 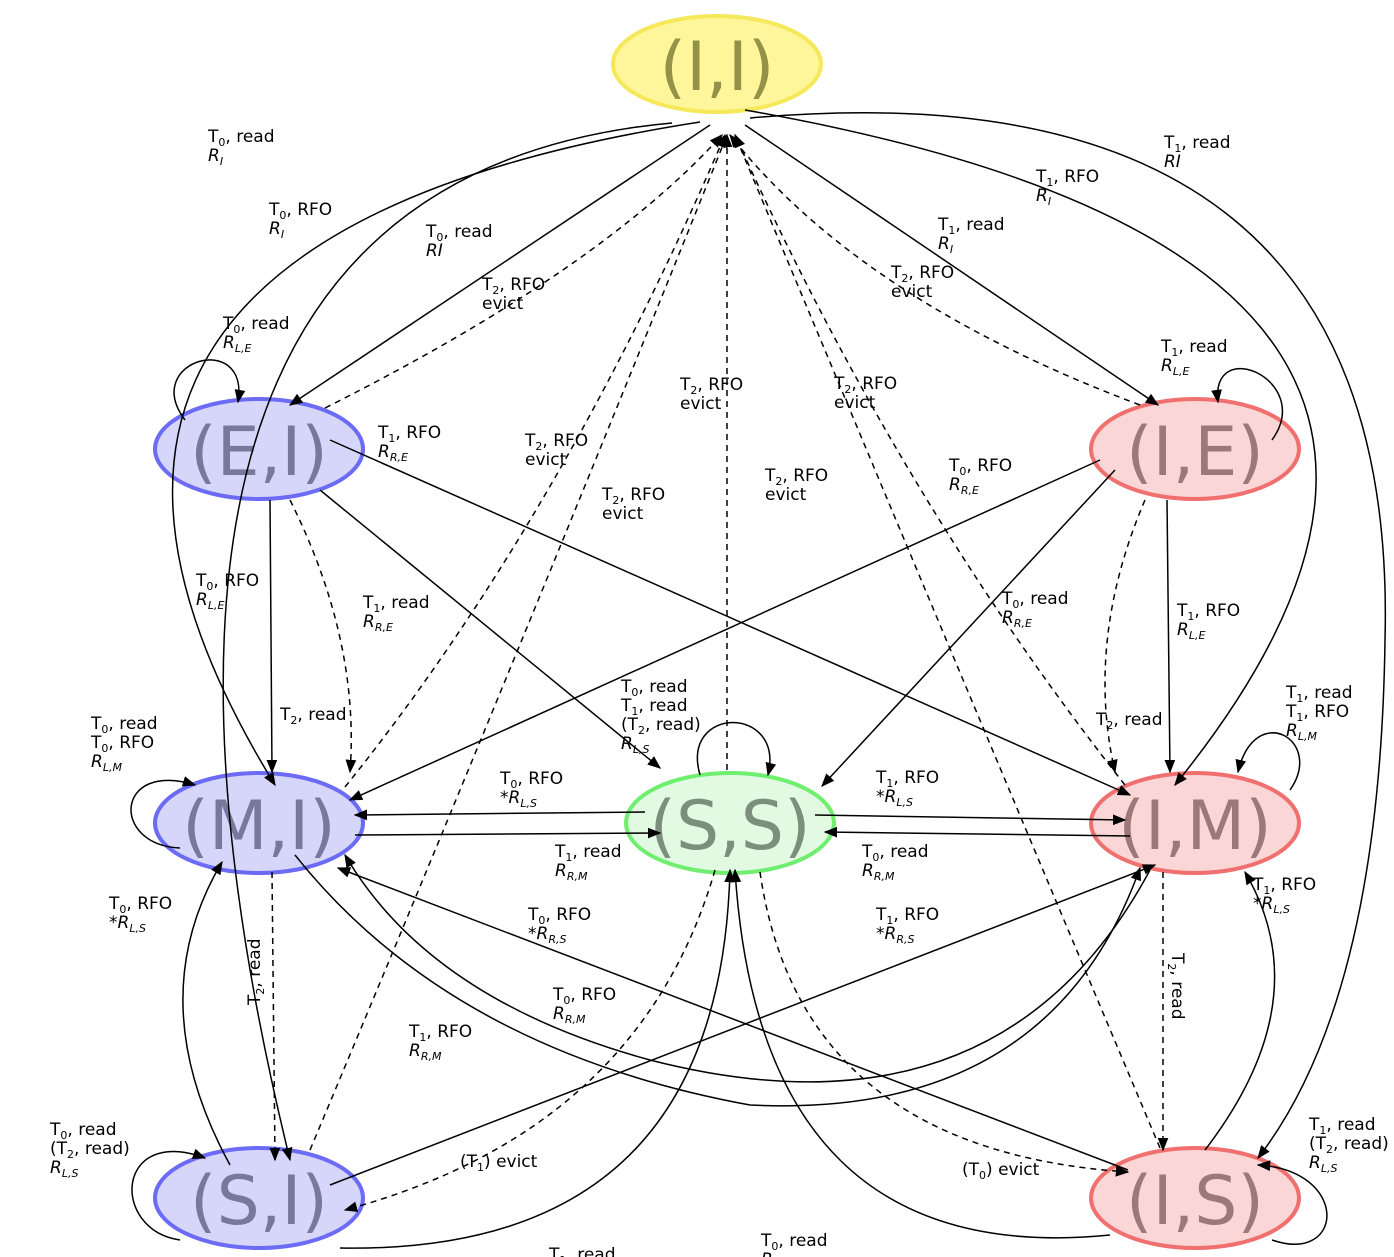 What do you see at coordinates (587, 862) in the screenshot?
I see `edge-label-29: T1, read RR,M` at bounding box center [587, 862].